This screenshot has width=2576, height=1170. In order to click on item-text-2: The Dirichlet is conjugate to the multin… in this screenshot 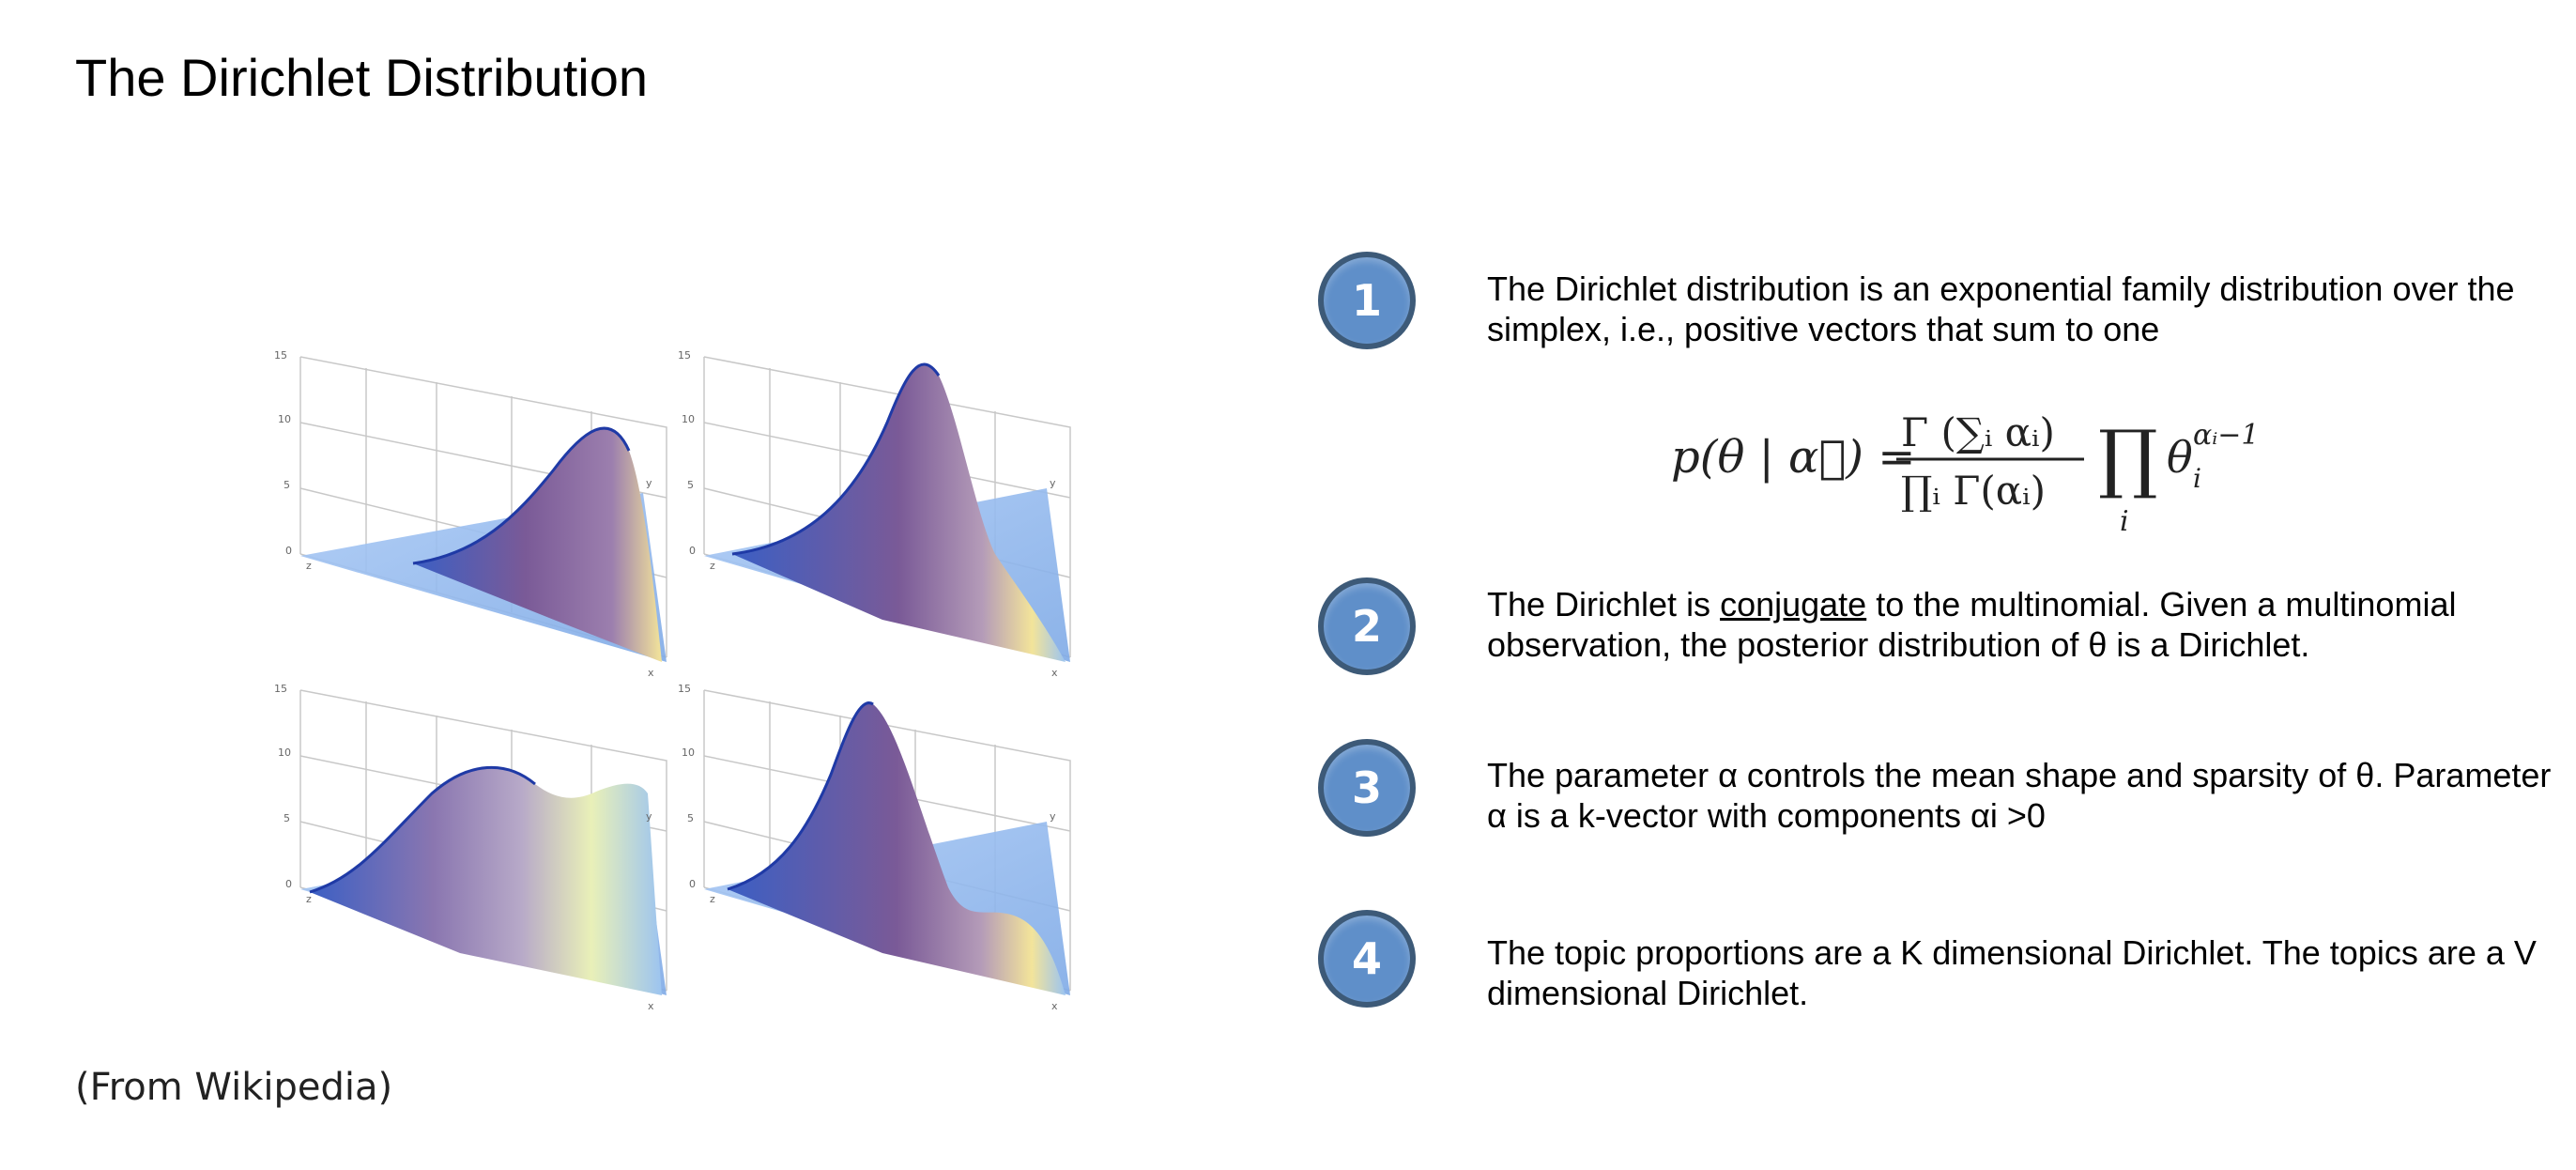, I will do `click(2027, 624)`.